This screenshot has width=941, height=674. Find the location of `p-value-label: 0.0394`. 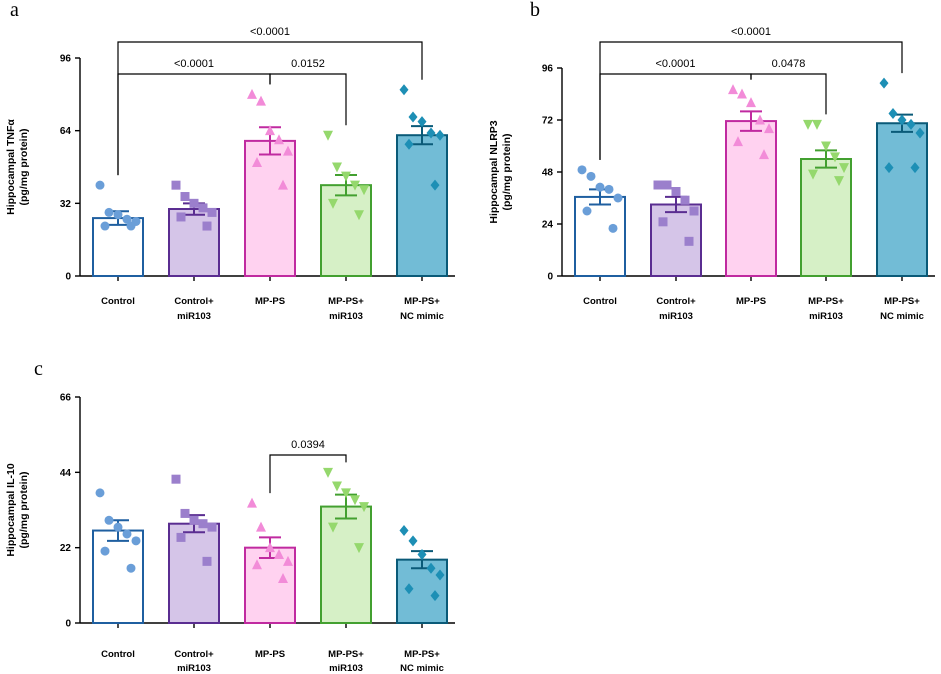

p-value-label: 0.0394 is located at coordinates (308, 445).